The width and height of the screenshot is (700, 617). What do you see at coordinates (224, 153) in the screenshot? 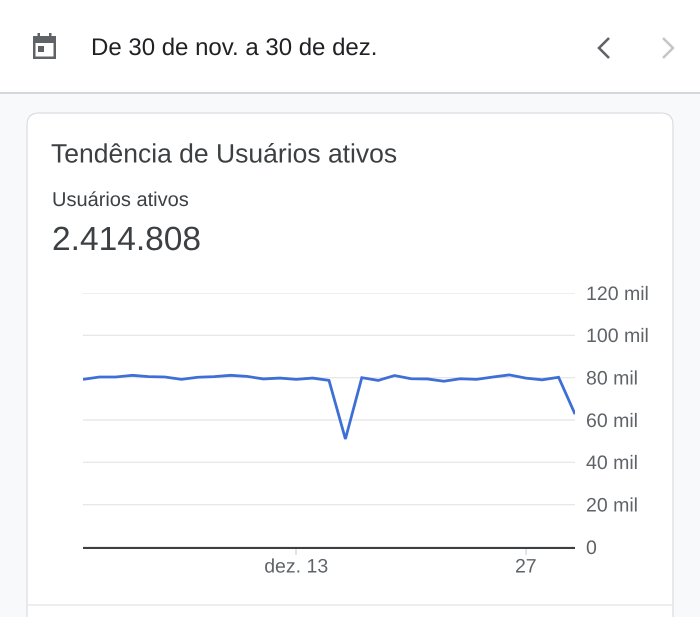
I see `chart-title: Tendência de Usuários ativos` at bounding box center [224, 153].